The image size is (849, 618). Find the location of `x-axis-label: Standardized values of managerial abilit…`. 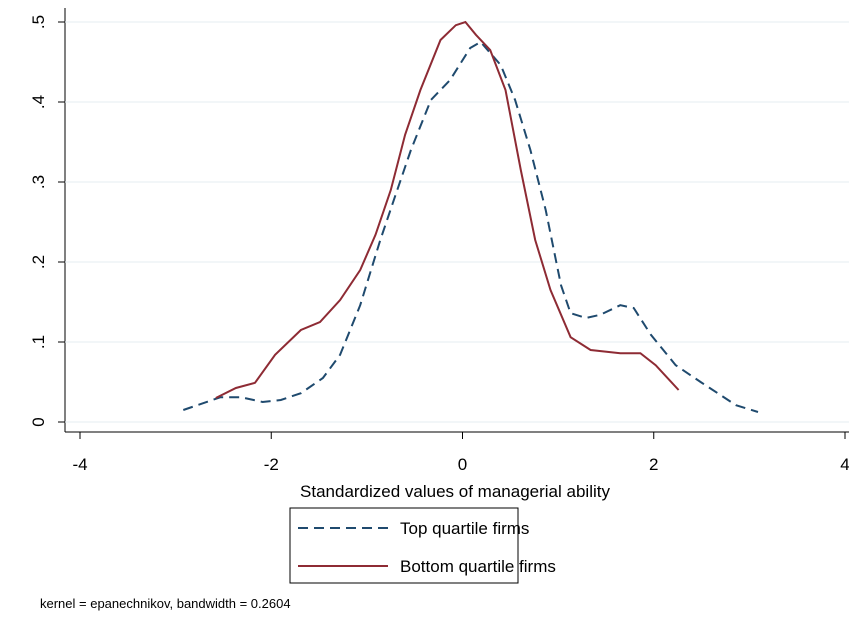

x-axis-label: Standardized values of managerial abilit… is located at coordinates (455, 491).